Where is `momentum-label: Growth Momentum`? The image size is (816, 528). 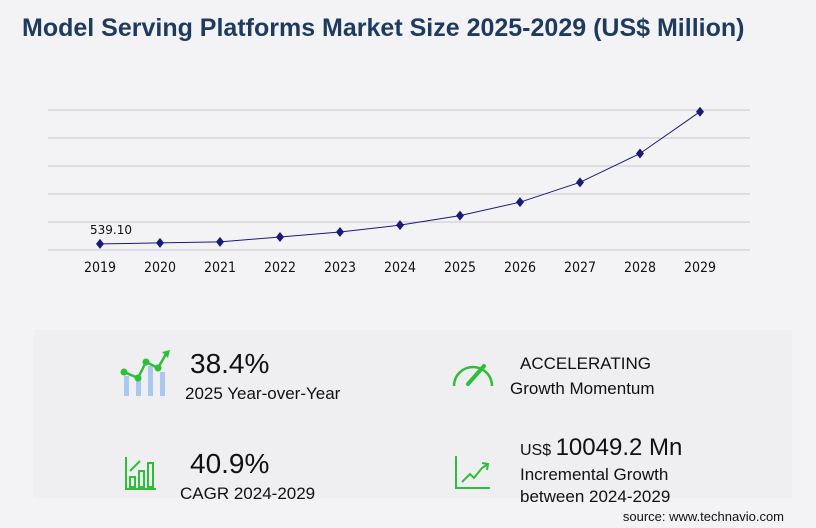 momentum-label: Growth Momentum is located at coordinates (582, 388).